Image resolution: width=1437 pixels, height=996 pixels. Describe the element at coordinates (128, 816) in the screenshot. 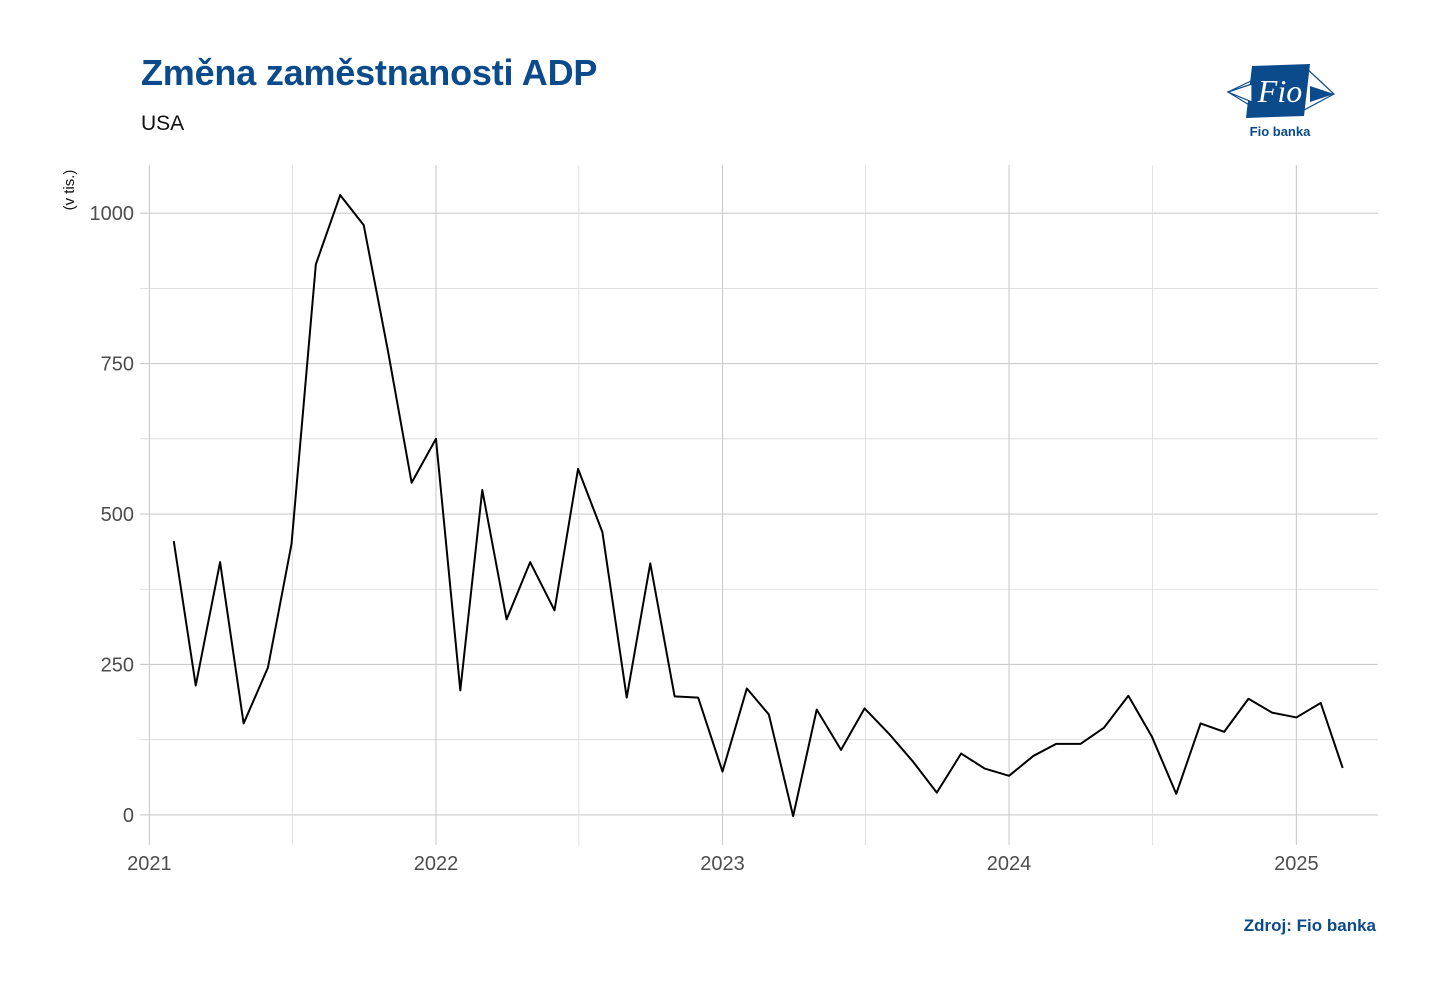

I see `y-tick-label: 0` at that location.